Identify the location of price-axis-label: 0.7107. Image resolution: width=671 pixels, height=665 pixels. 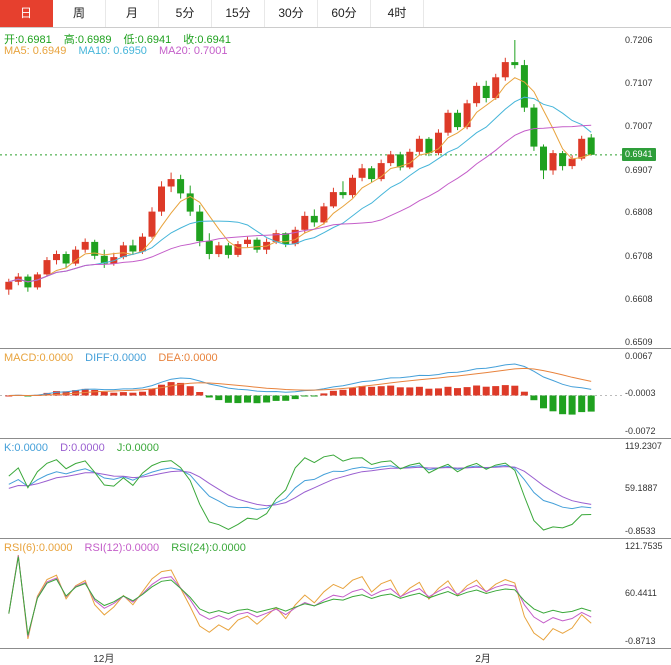
(639, 82).